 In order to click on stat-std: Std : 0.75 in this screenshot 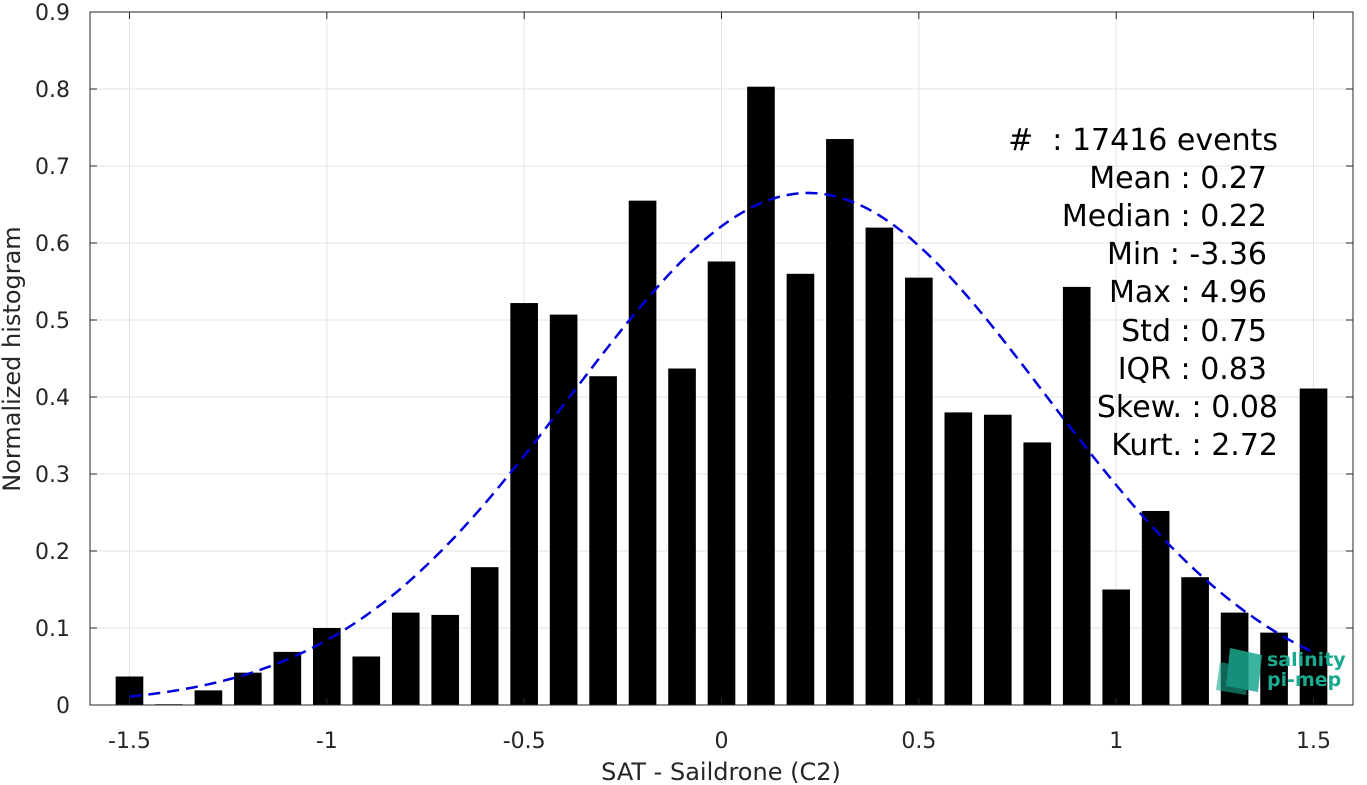, I will do `click(1194, 331)`.